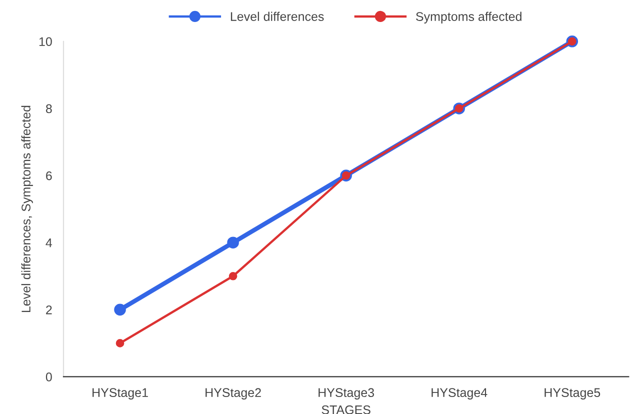 The image size is (635, 414). Describe the element at coordinates (49, 309) in the screenshot. I see `y-tick-label: 2` at that location.